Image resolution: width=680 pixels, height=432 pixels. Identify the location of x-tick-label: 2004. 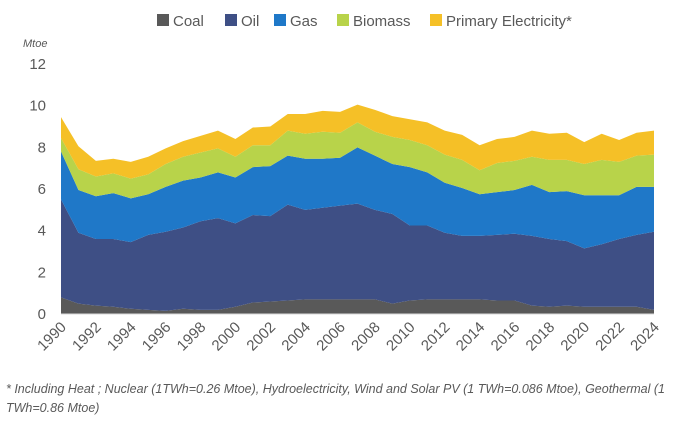
(296, 337).